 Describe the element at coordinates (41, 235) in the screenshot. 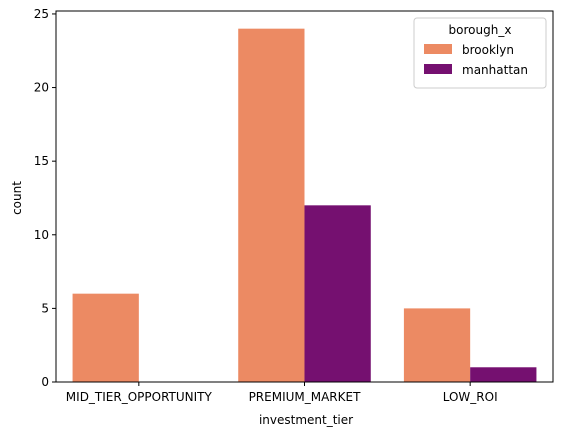

I see `y-tick-label: 10` at that location.